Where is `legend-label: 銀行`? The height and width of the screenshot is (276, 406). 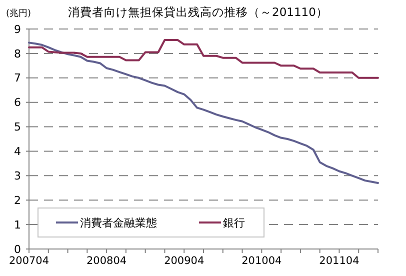
legend-label: 銀行 is located at coordinates (234, 223).